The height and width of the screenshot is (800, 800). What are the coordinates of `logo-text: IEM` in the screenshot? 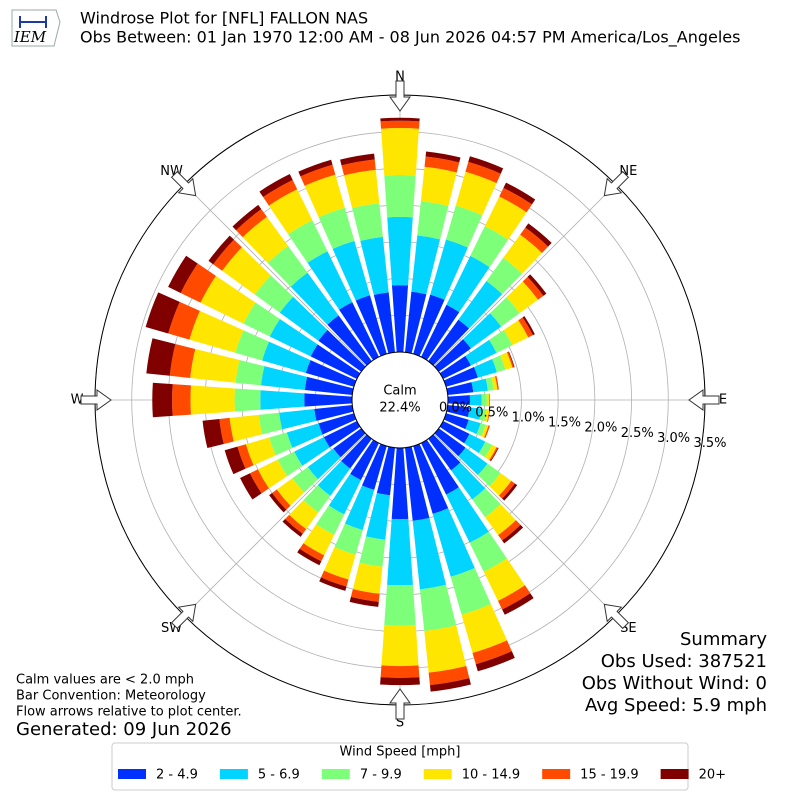 It's located at (30, 37).